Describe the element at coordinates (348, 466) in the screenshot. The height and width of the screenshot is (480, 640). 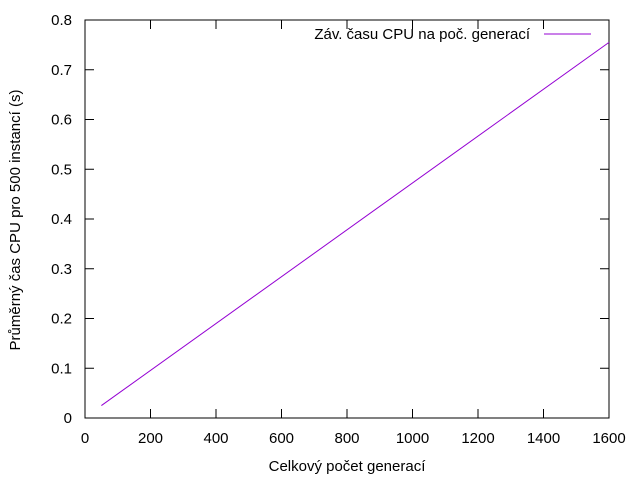
I see `x-axis-label: Celkový počet generací` at that location.